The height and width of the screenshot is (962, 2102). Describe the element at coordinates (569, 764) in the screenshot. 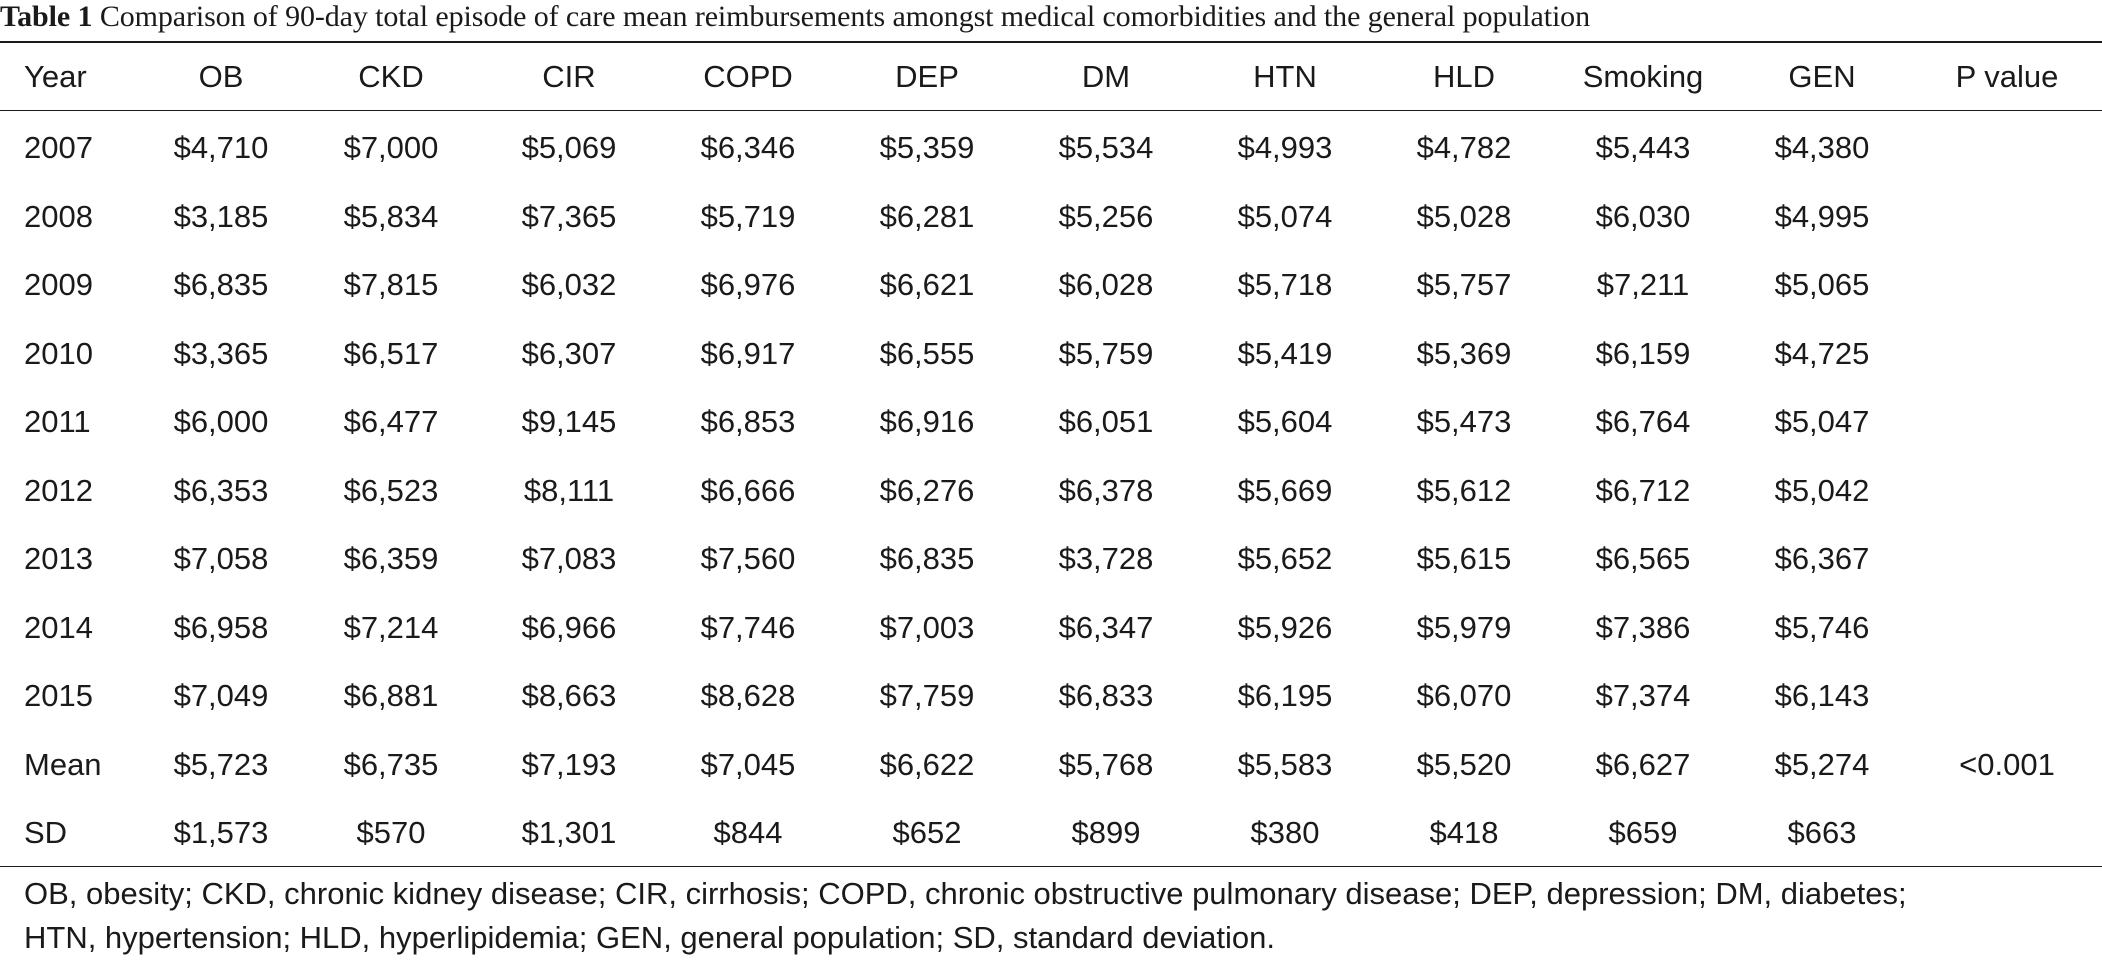

I see `table-cell: $7,193` at that location.